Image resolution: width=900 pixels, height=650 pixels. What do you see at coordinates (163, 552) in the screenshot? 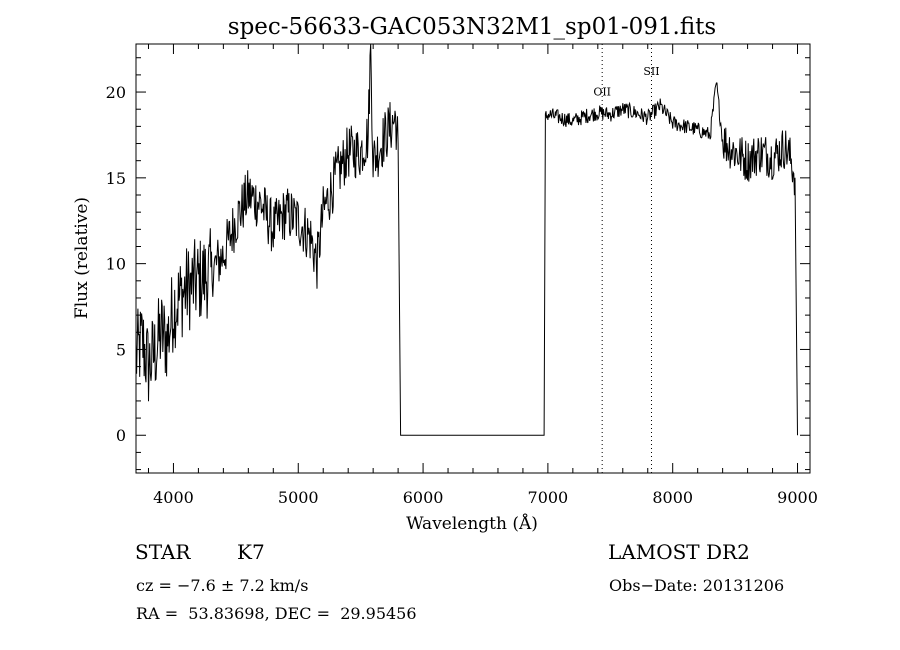
I see `object-type: STAR` at bounding box center [163, 552].